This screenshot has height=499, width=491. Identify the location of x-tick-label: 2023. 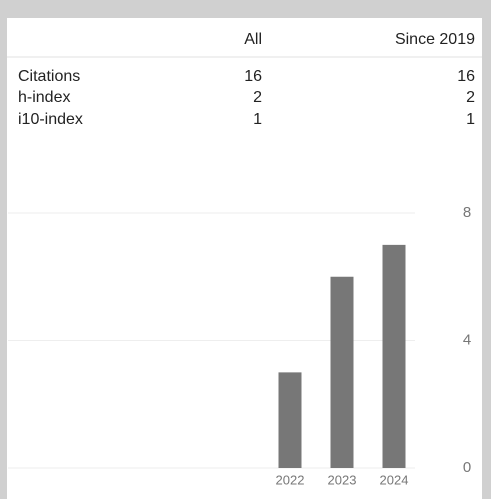
(342, 479).